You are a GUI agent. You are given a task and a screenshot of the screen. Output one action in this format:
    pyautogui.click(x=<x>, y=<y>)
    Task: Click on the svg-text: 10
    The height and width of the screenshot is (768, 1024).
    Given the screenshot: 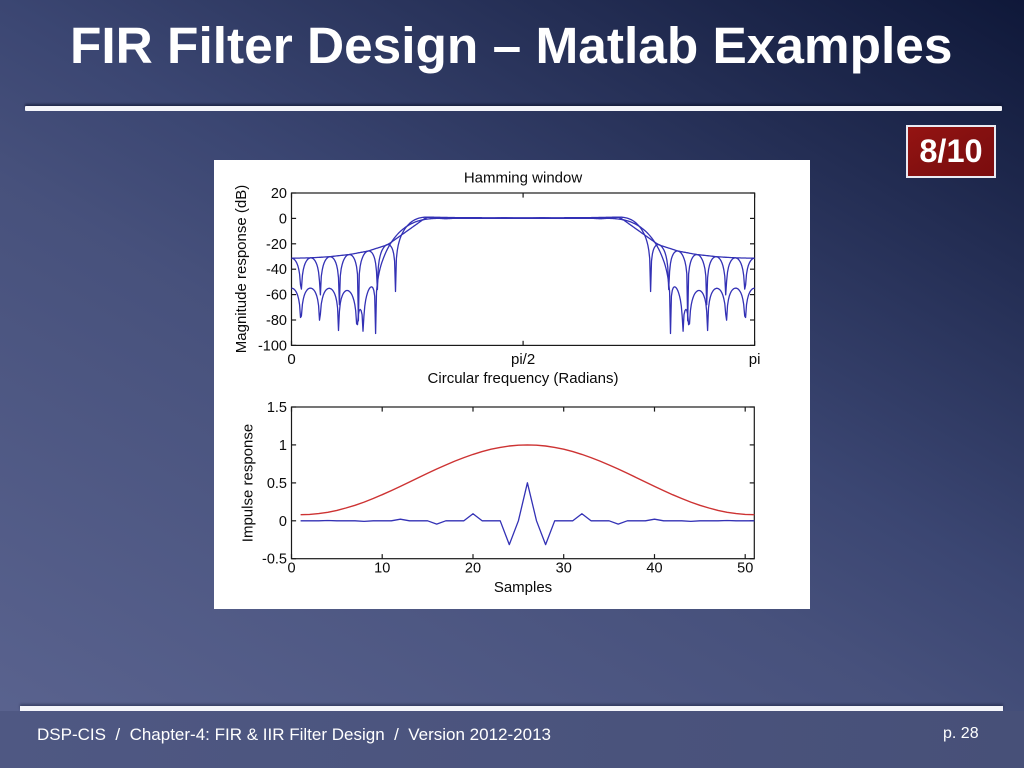 What is the action you would take?
    pyautogui.click(x=382, y=569)
    